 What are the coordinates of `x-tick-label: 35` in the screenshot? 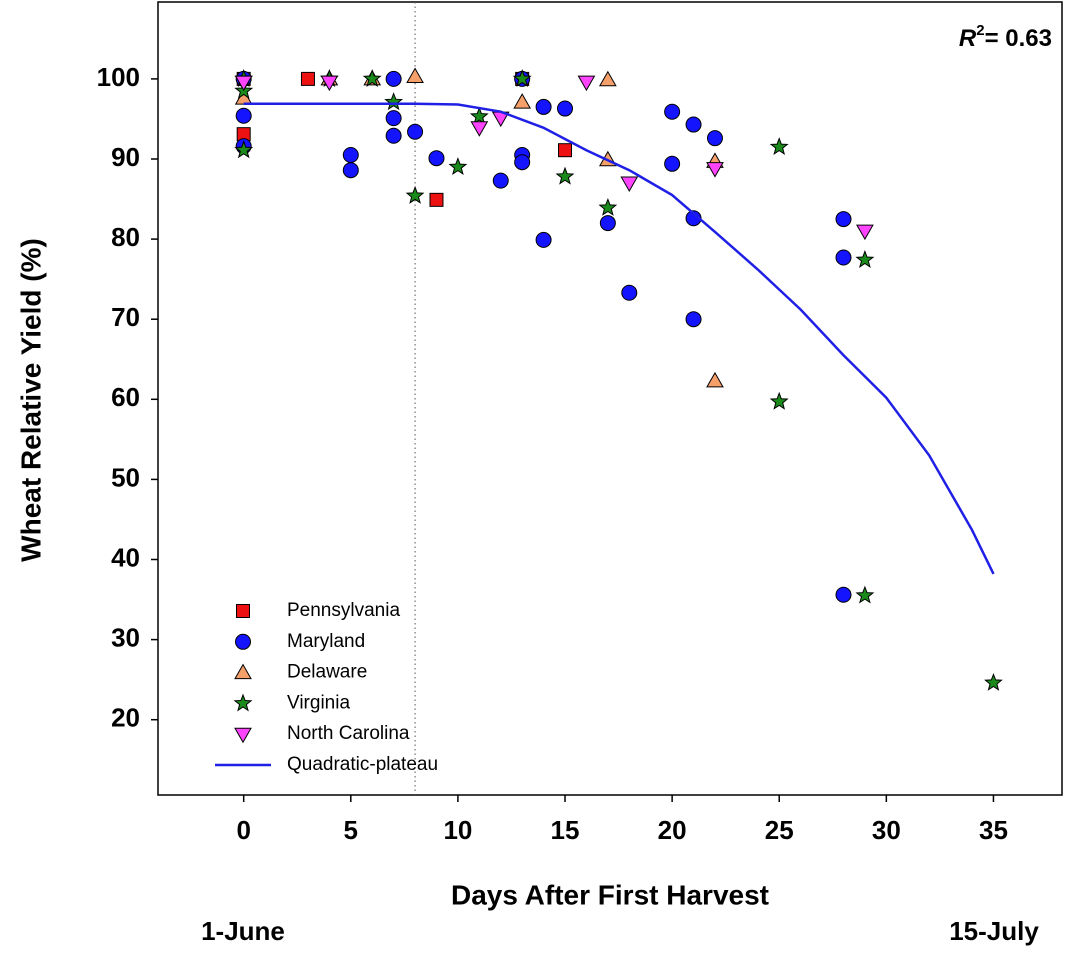 It's located at (993, 830).